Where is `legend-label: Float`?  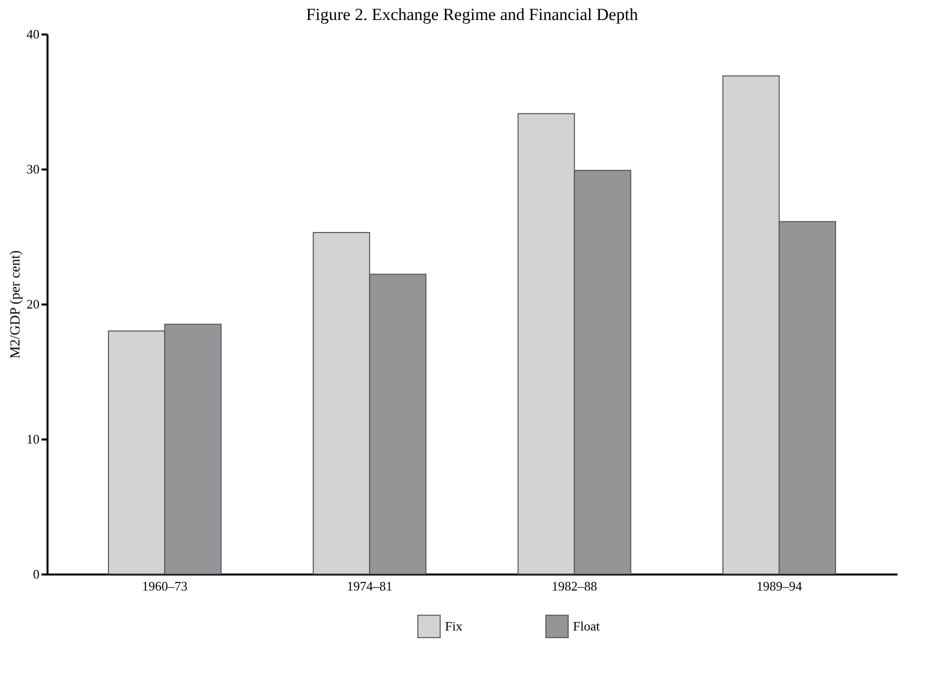 legend-label: Float is located at coordinates (586, 626).